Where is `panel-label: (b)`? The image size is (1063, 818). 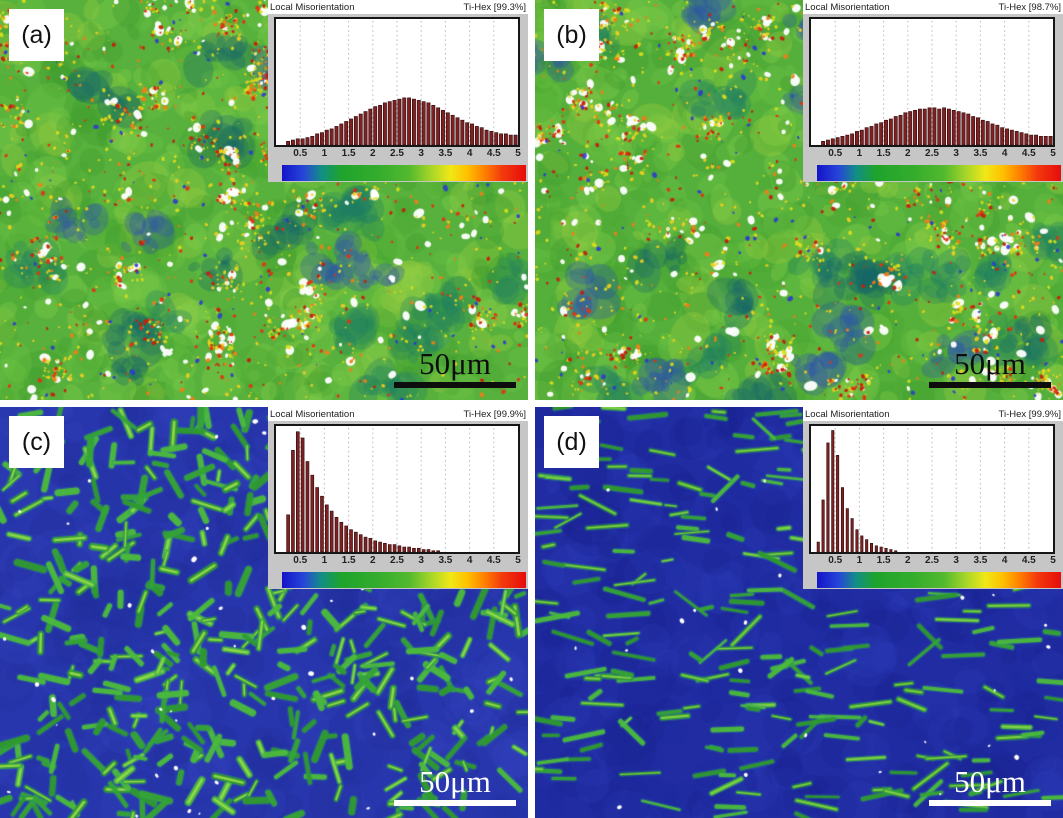
panel-label: (b) is located at coordinates (571, 35).